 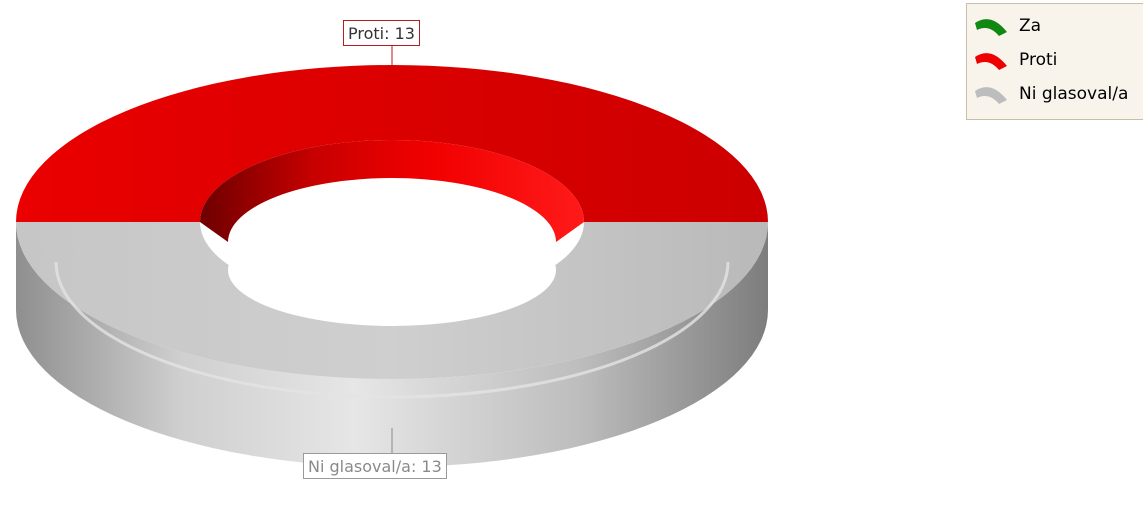 I want to click on gray-arc-icon, so click(x=991, y=95).